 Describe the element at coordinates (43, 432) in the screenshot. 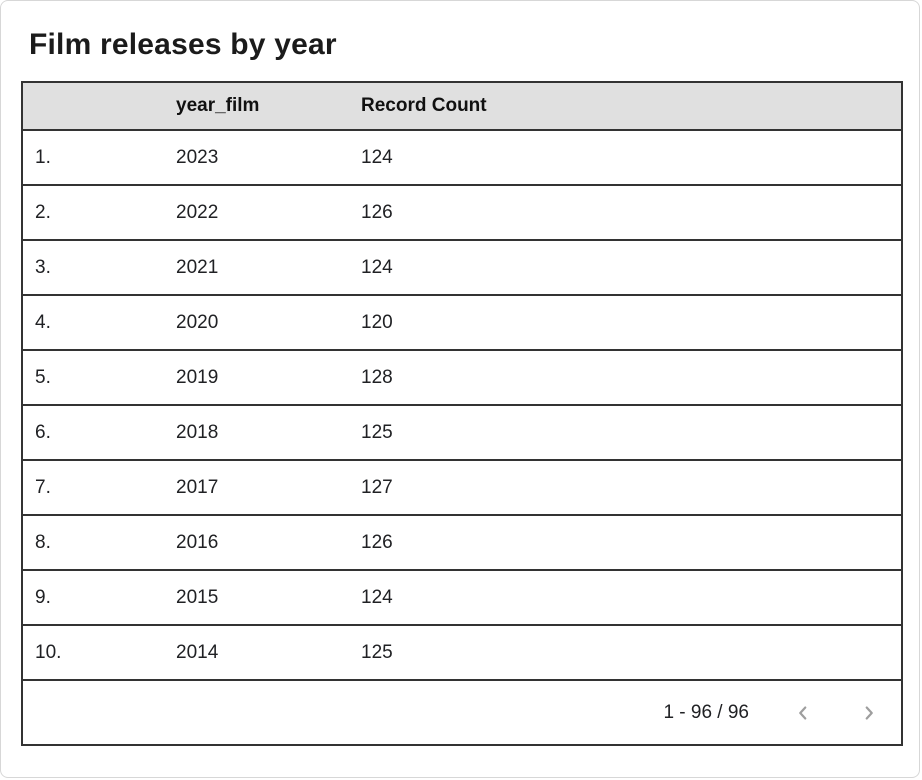

I see `row-index: 6.` at that location.